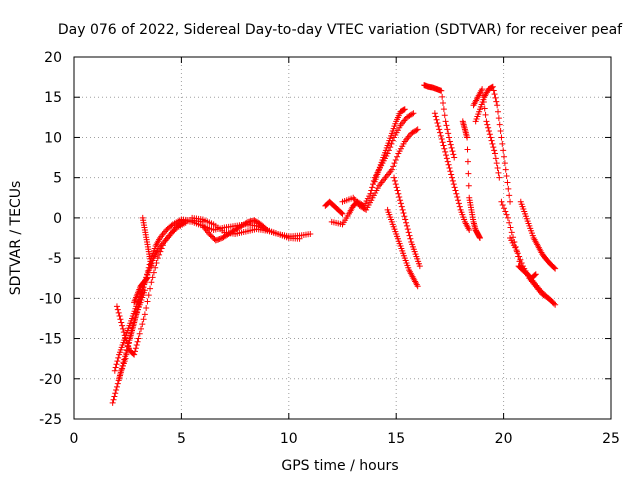 The width and height of the screenshot is (640, 480). I want to click on y-tick-label: 15, so click(53, 98).